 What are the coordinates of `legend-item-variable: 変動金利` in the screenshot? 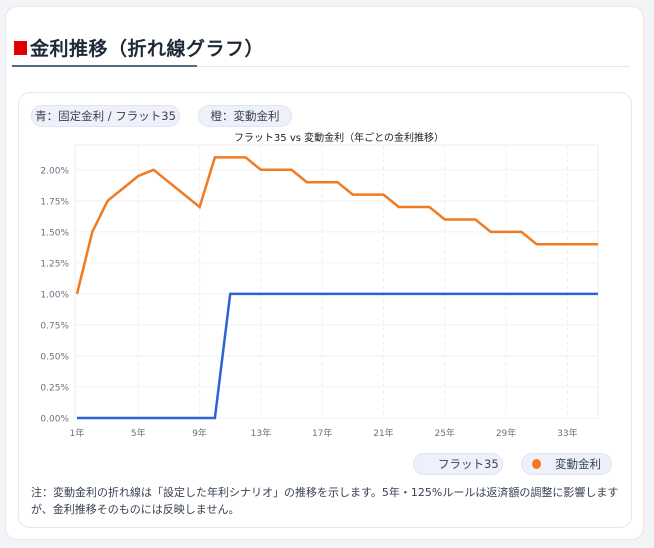 It's located at (566, 464).